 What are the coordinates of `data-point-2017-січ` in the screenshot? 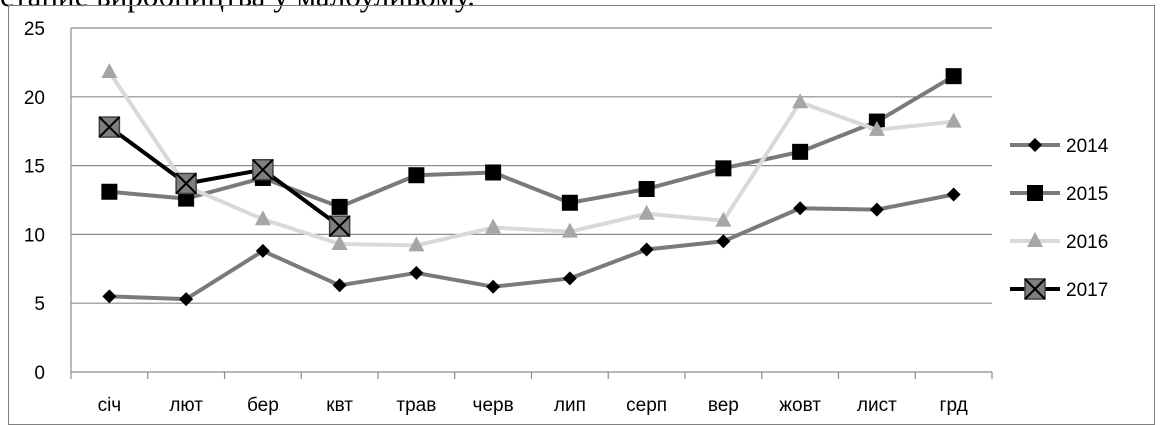 It's located at (109, 127).